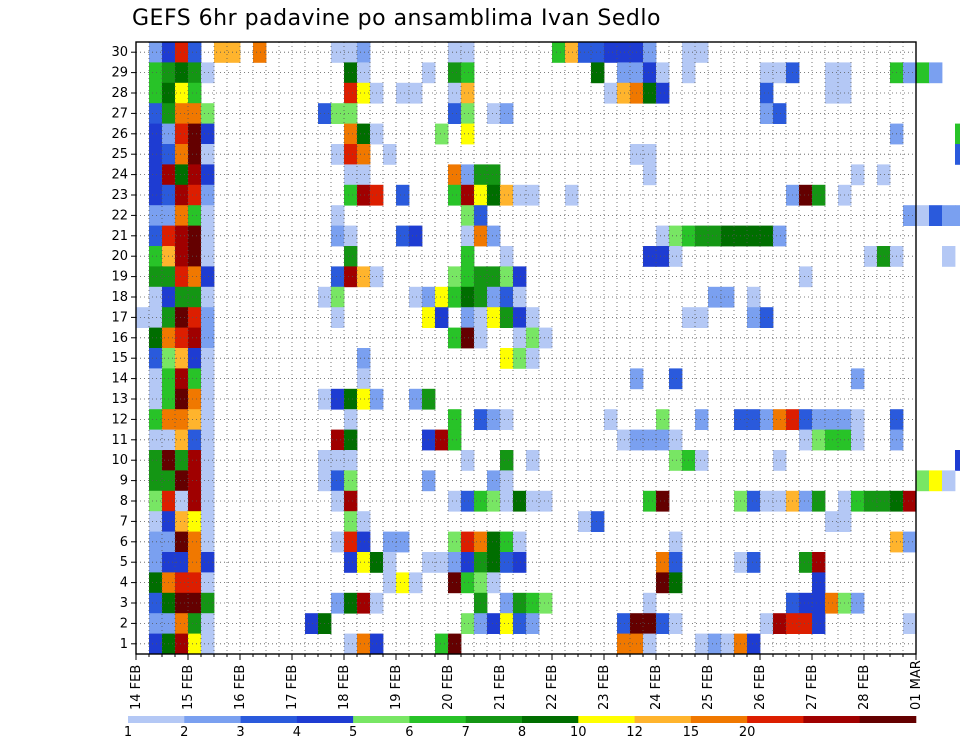  What do you see at coordinates (297, 732) in the screenshot?
I see `colorbar-label: 4` at bounding box center [297, 732].